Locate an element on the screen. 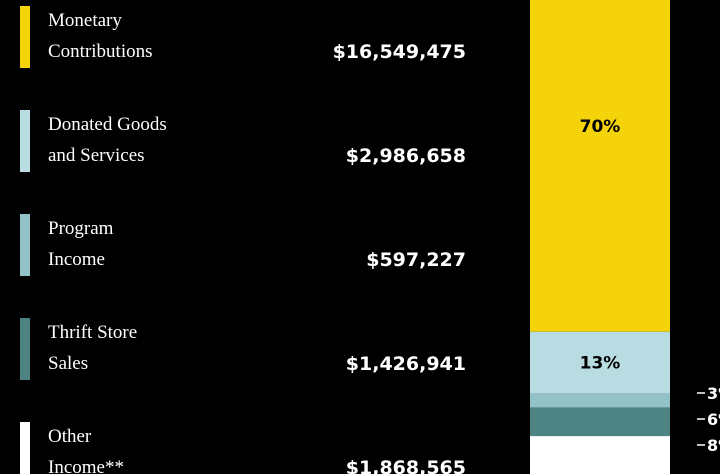 The width and height of the screenshot is (720, 474). legend-label: Thrift Store is located at coordinates (92, 332).